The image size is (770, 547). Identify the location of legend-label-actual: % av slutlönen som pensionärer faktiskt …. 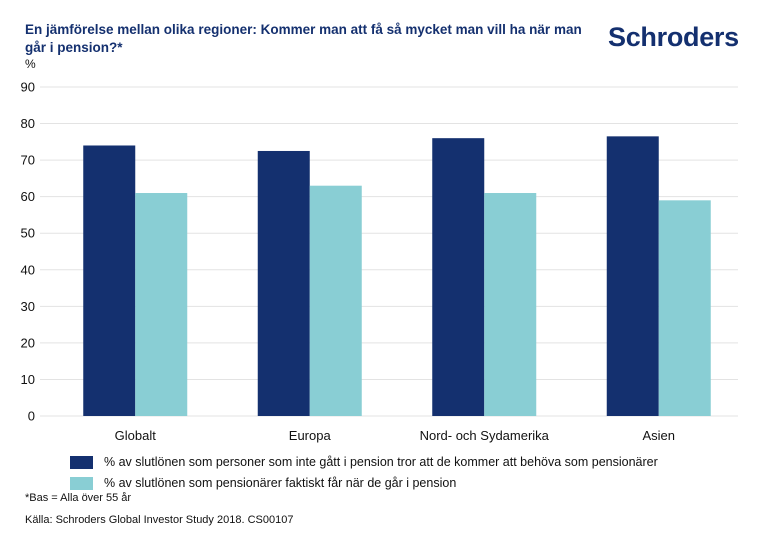
(280, 483).